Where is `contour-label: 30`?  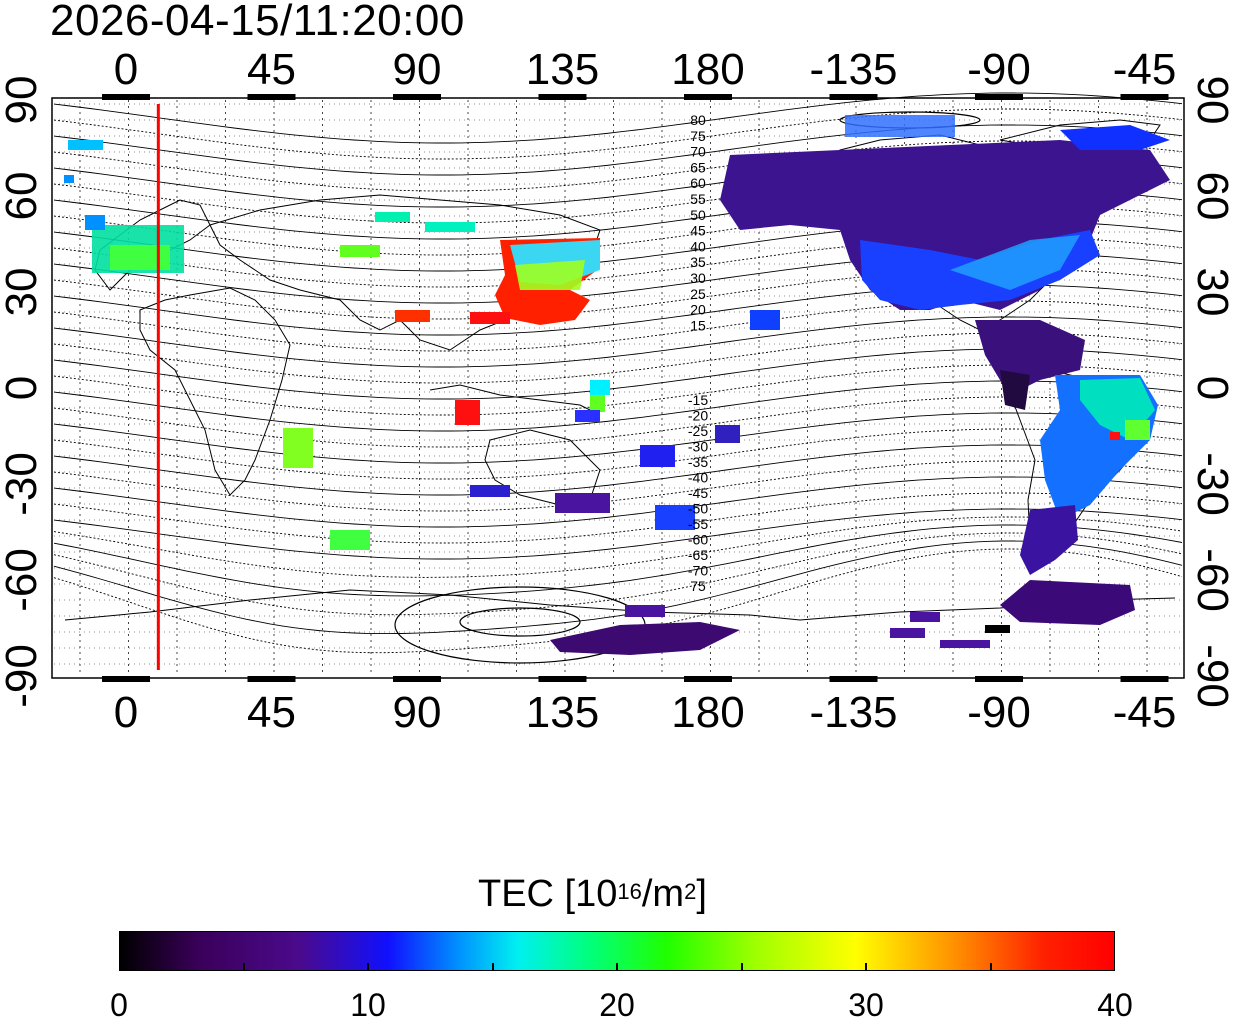 contour-label: 30 is located at coordinates (698, 278).